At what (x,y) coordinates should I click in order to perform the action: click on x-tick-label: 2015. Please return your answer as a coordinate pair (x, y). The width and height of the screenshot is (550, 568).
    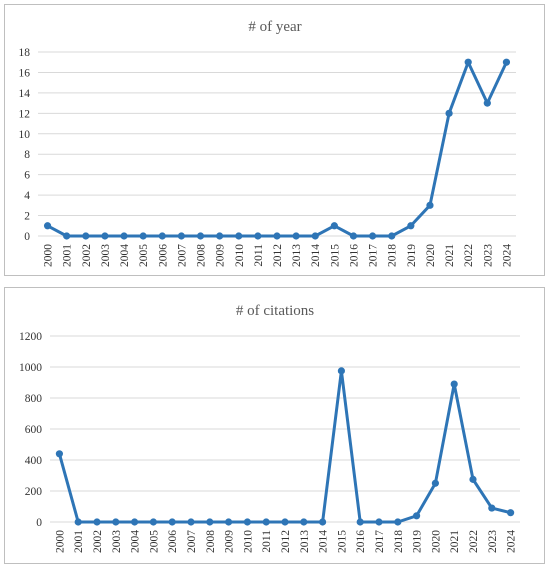
    Looking at the image, I should click on (342, 541).